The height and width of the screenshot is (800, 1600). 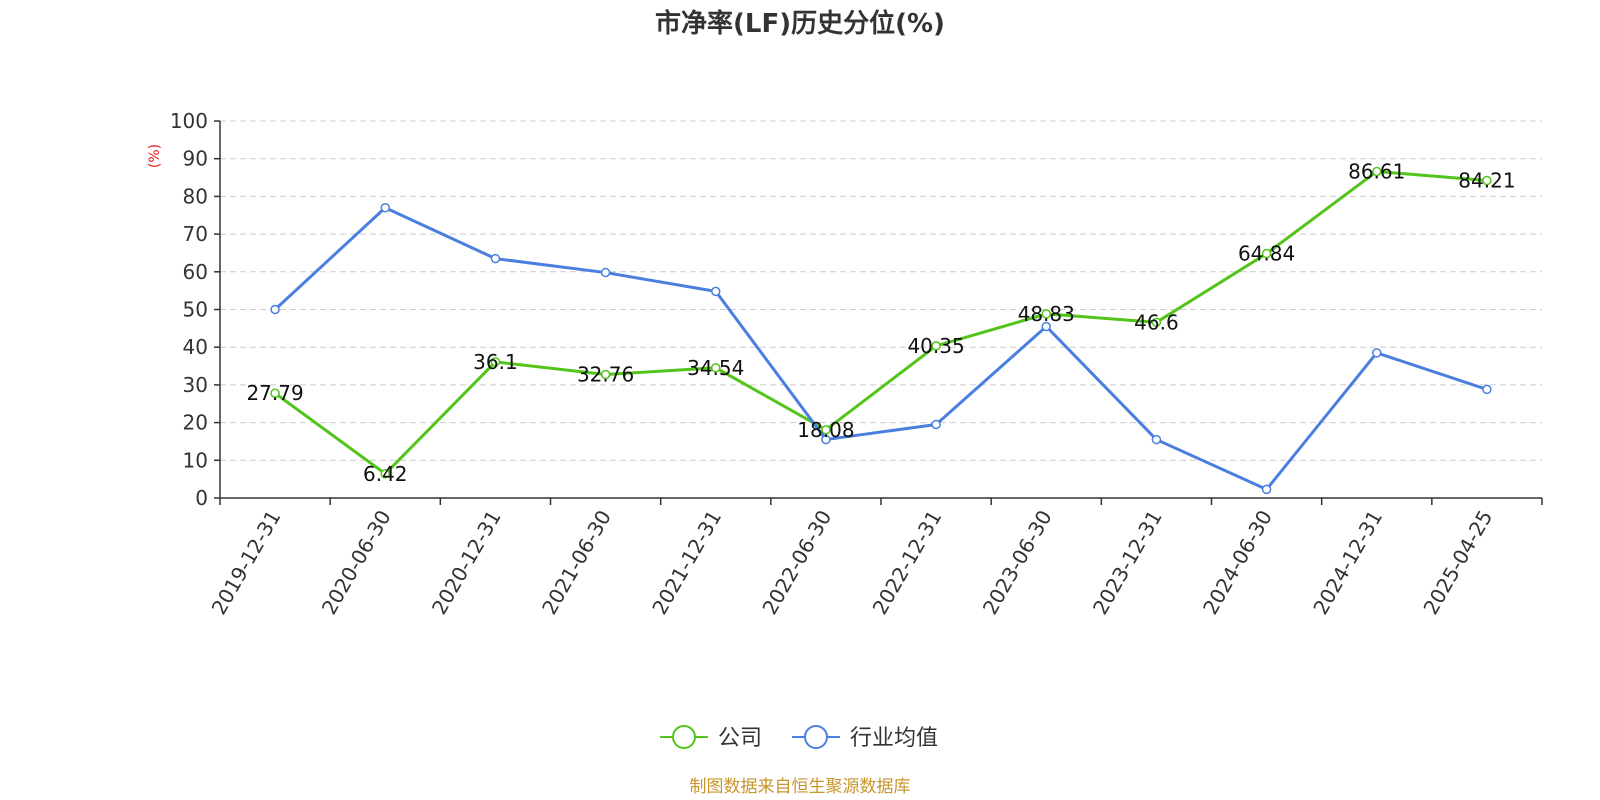 What do you see at coordinates (195, 385) in the screenshot?
I see `y-tick-label: 30` at bounding box center [195, 385].